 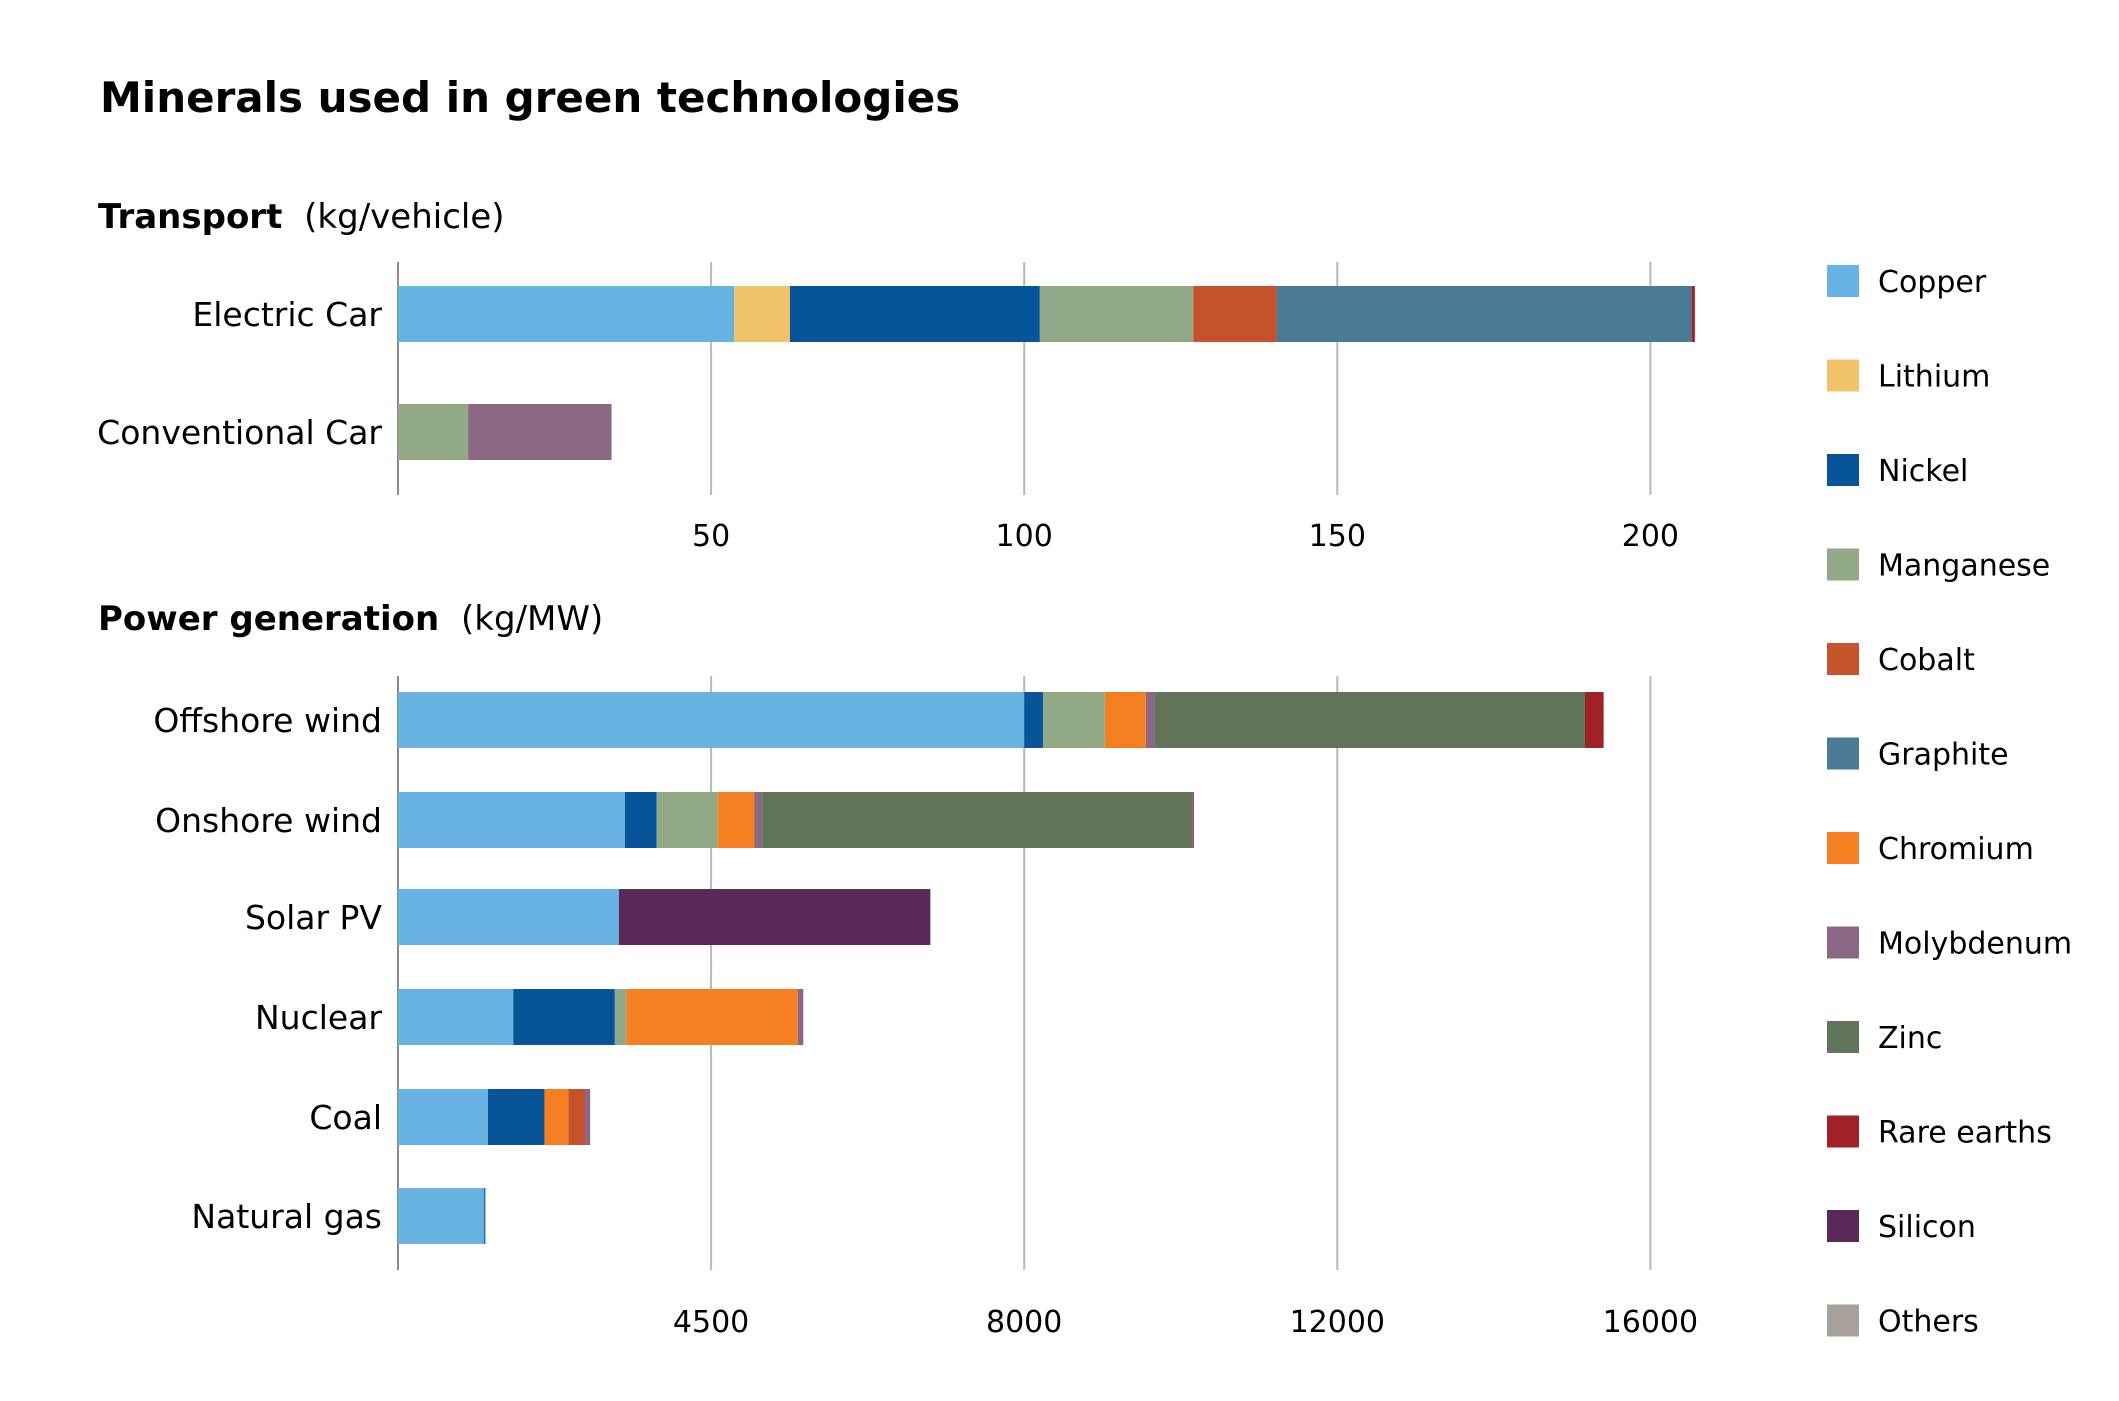 I want to click on bar-segment-coal-nickel, so click(x=516, y=1117).